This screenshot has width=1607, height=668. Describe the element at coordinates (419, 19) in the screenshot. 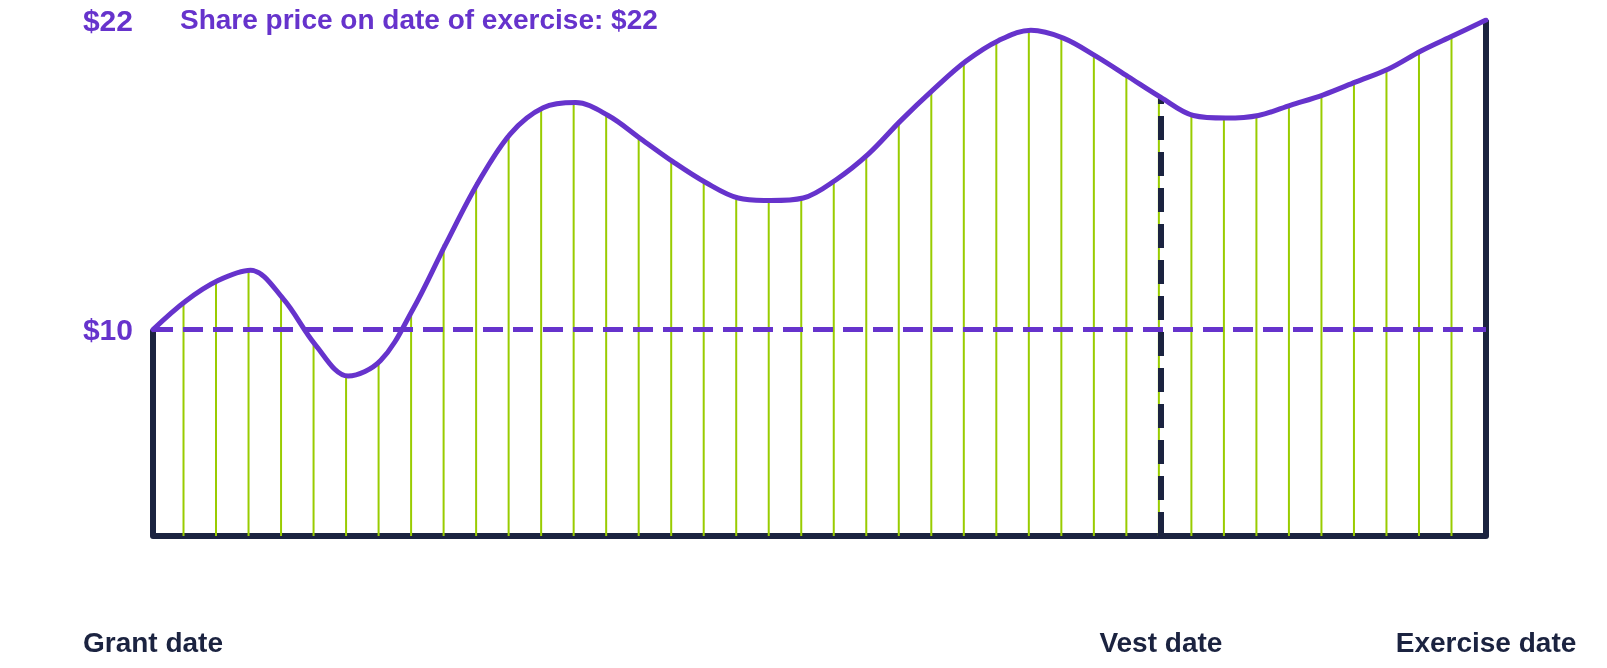

I see `chart-title: Share price on date of exercise: $22` at that location.